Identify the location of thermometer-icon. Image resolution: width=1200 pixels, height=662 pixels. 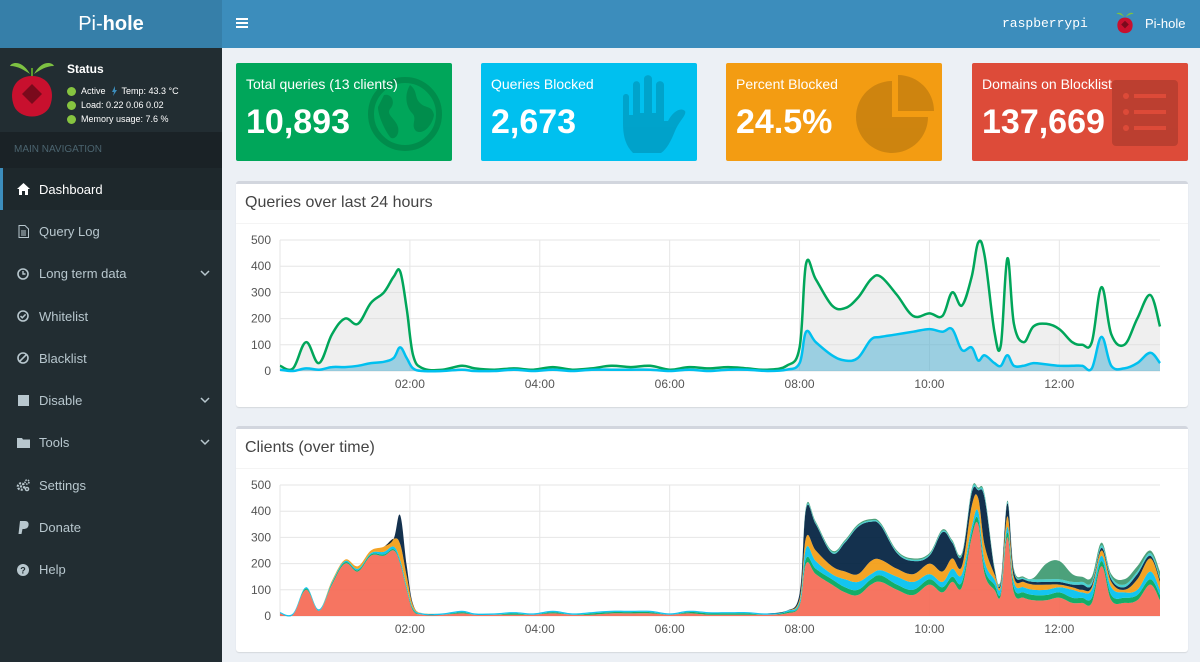
(114, 91).